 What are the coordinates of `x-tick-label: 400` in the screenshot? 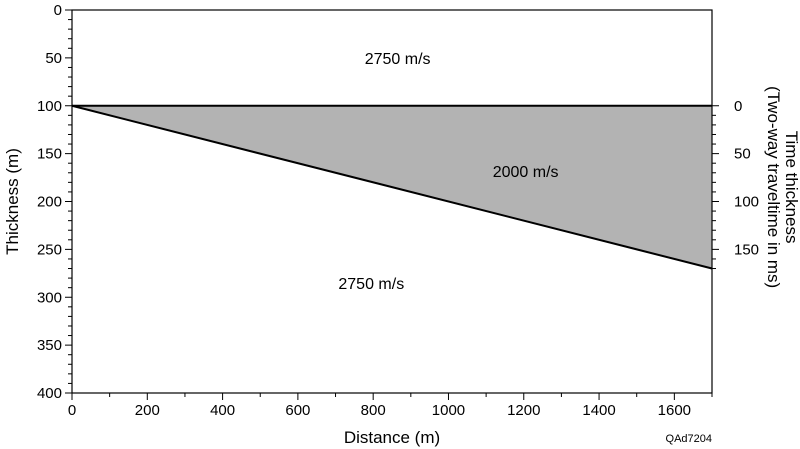 It's located at (222, 410).